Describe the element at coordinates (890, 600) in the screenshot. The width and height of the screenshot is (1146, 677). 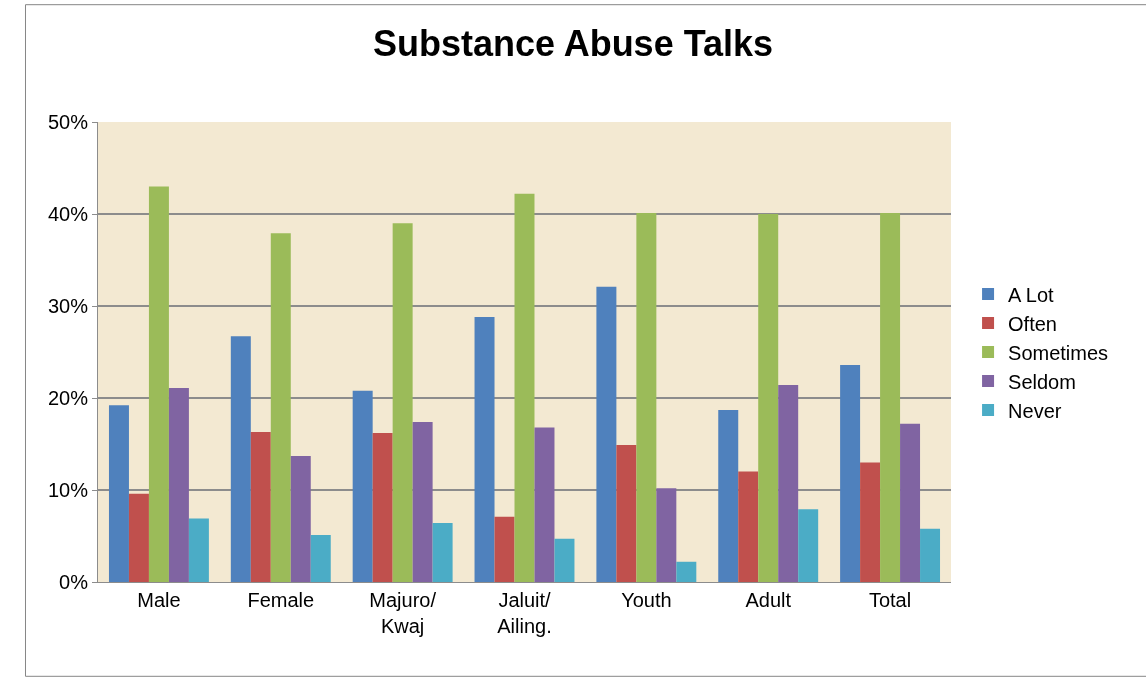
I see `x-tick-label: Total` at that location.